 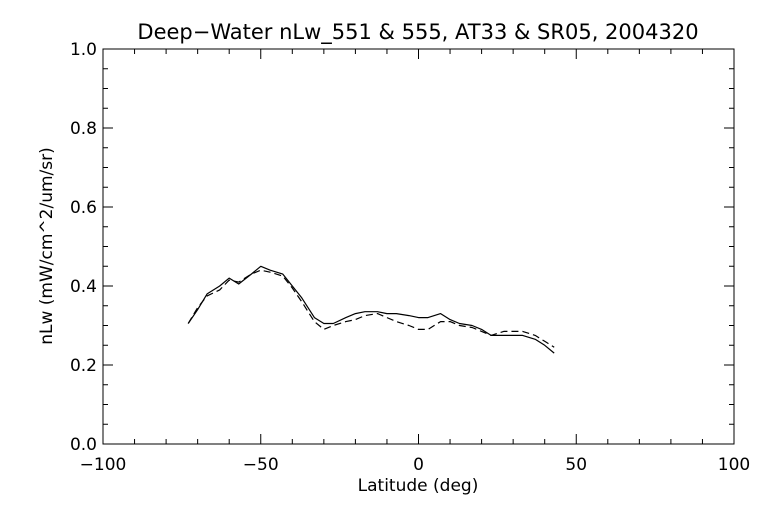 I want to click on series-line-dashed, so click(x=371, y=308).